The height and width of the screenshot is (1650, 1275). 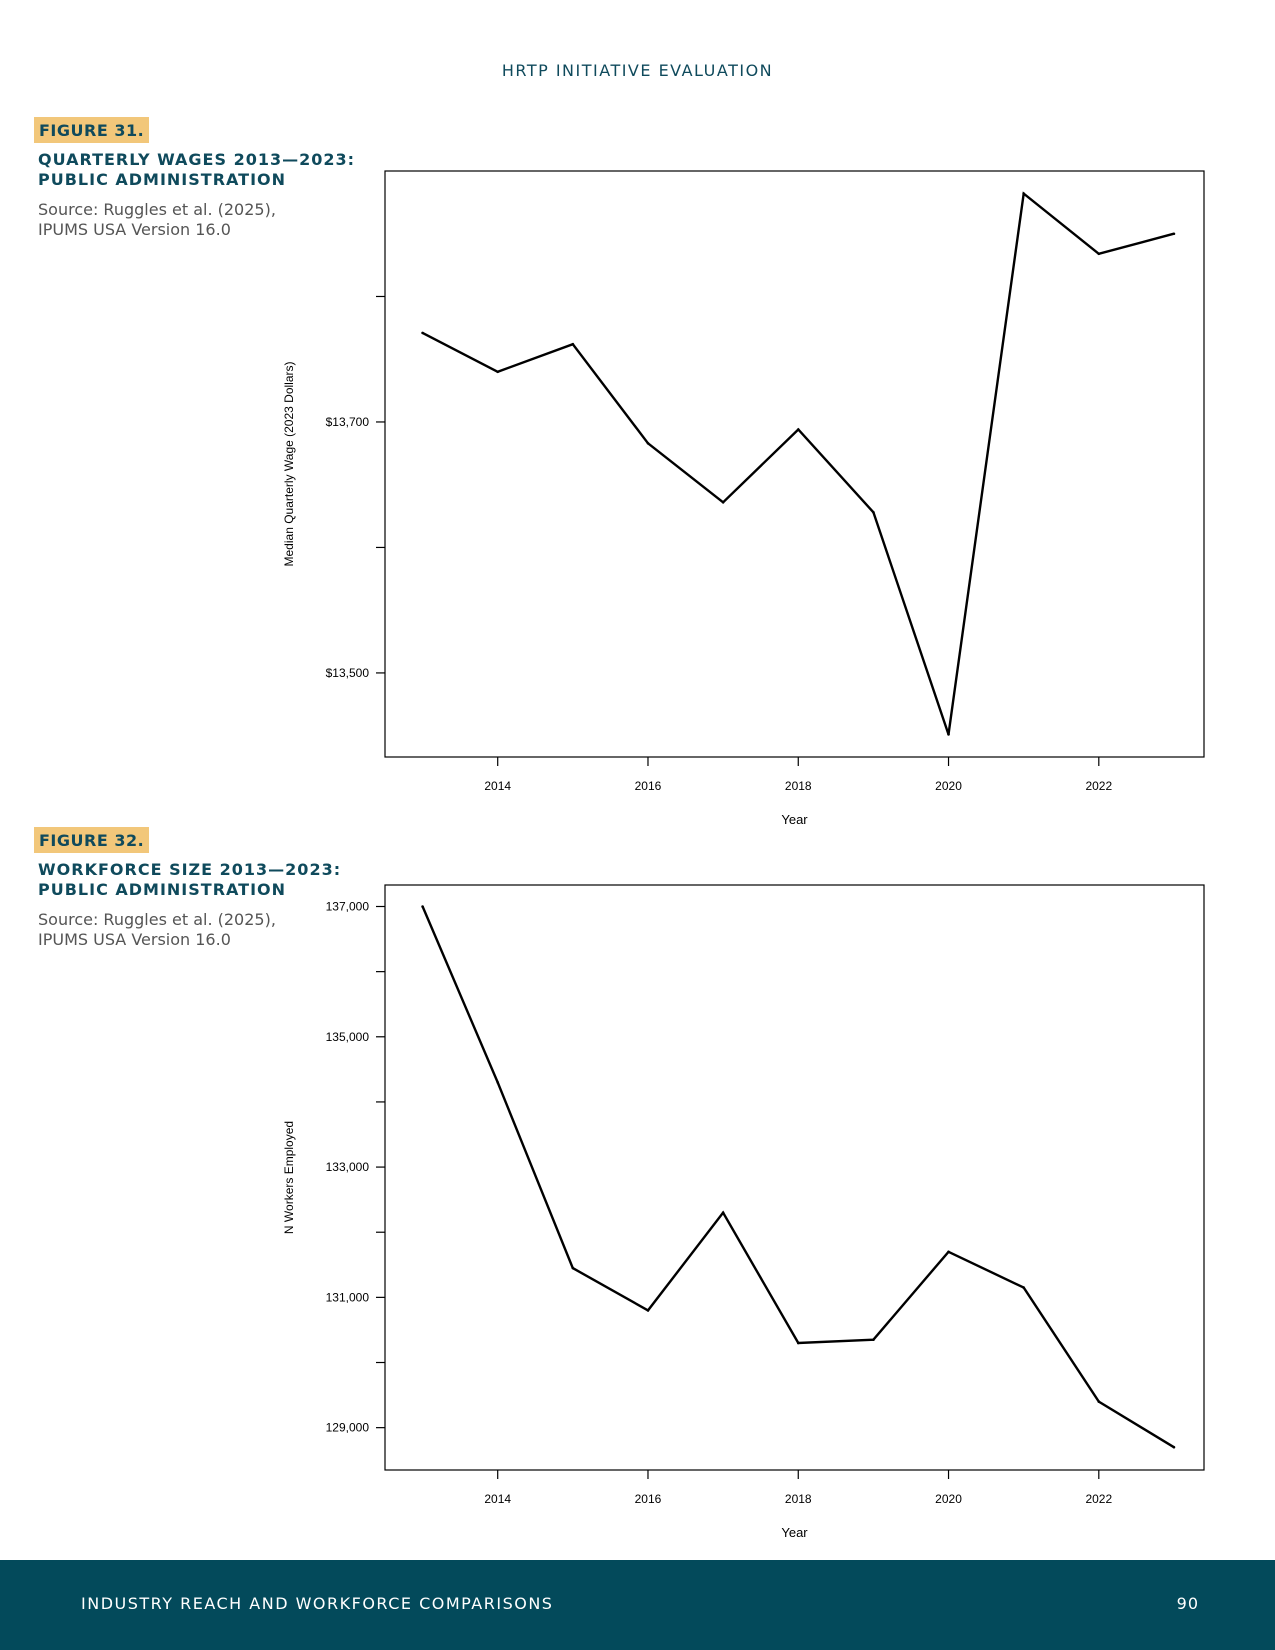 I want to click on wages-x-tick-label: 2022, so click(x=1098, y=786).